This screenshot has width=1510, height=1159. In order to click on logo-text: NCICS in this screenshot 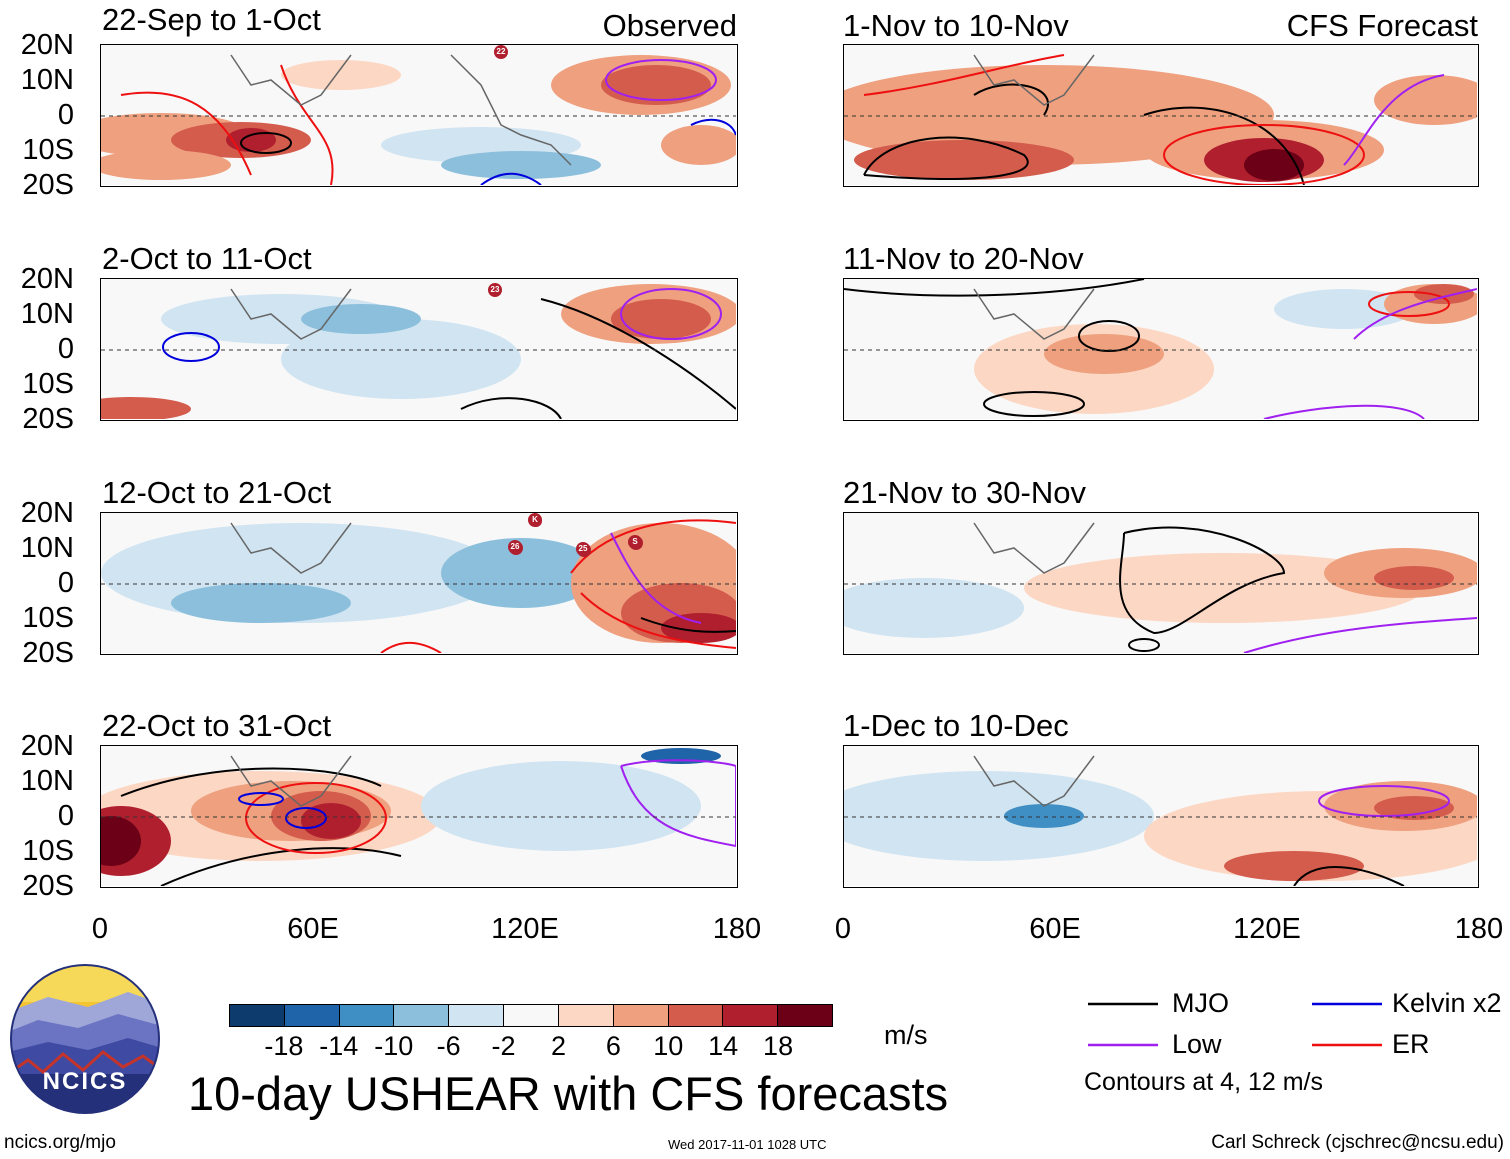, I will do `click(85, 1081)`.